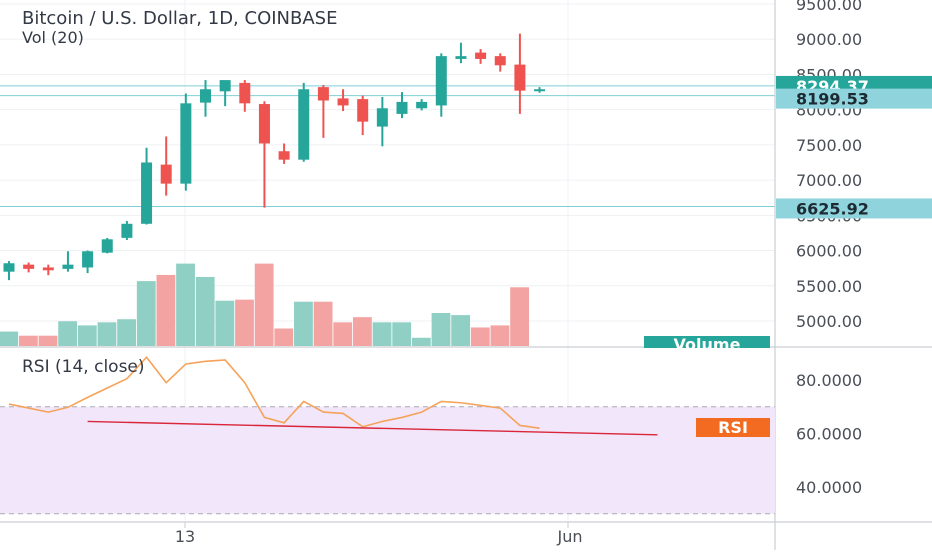 The height and width of the screenshot is (555, 932). What do you see at coordinates (829, 7) in the screenshot?
I see `price-tick-label: 9500.00` at bounding box center [829, 7].